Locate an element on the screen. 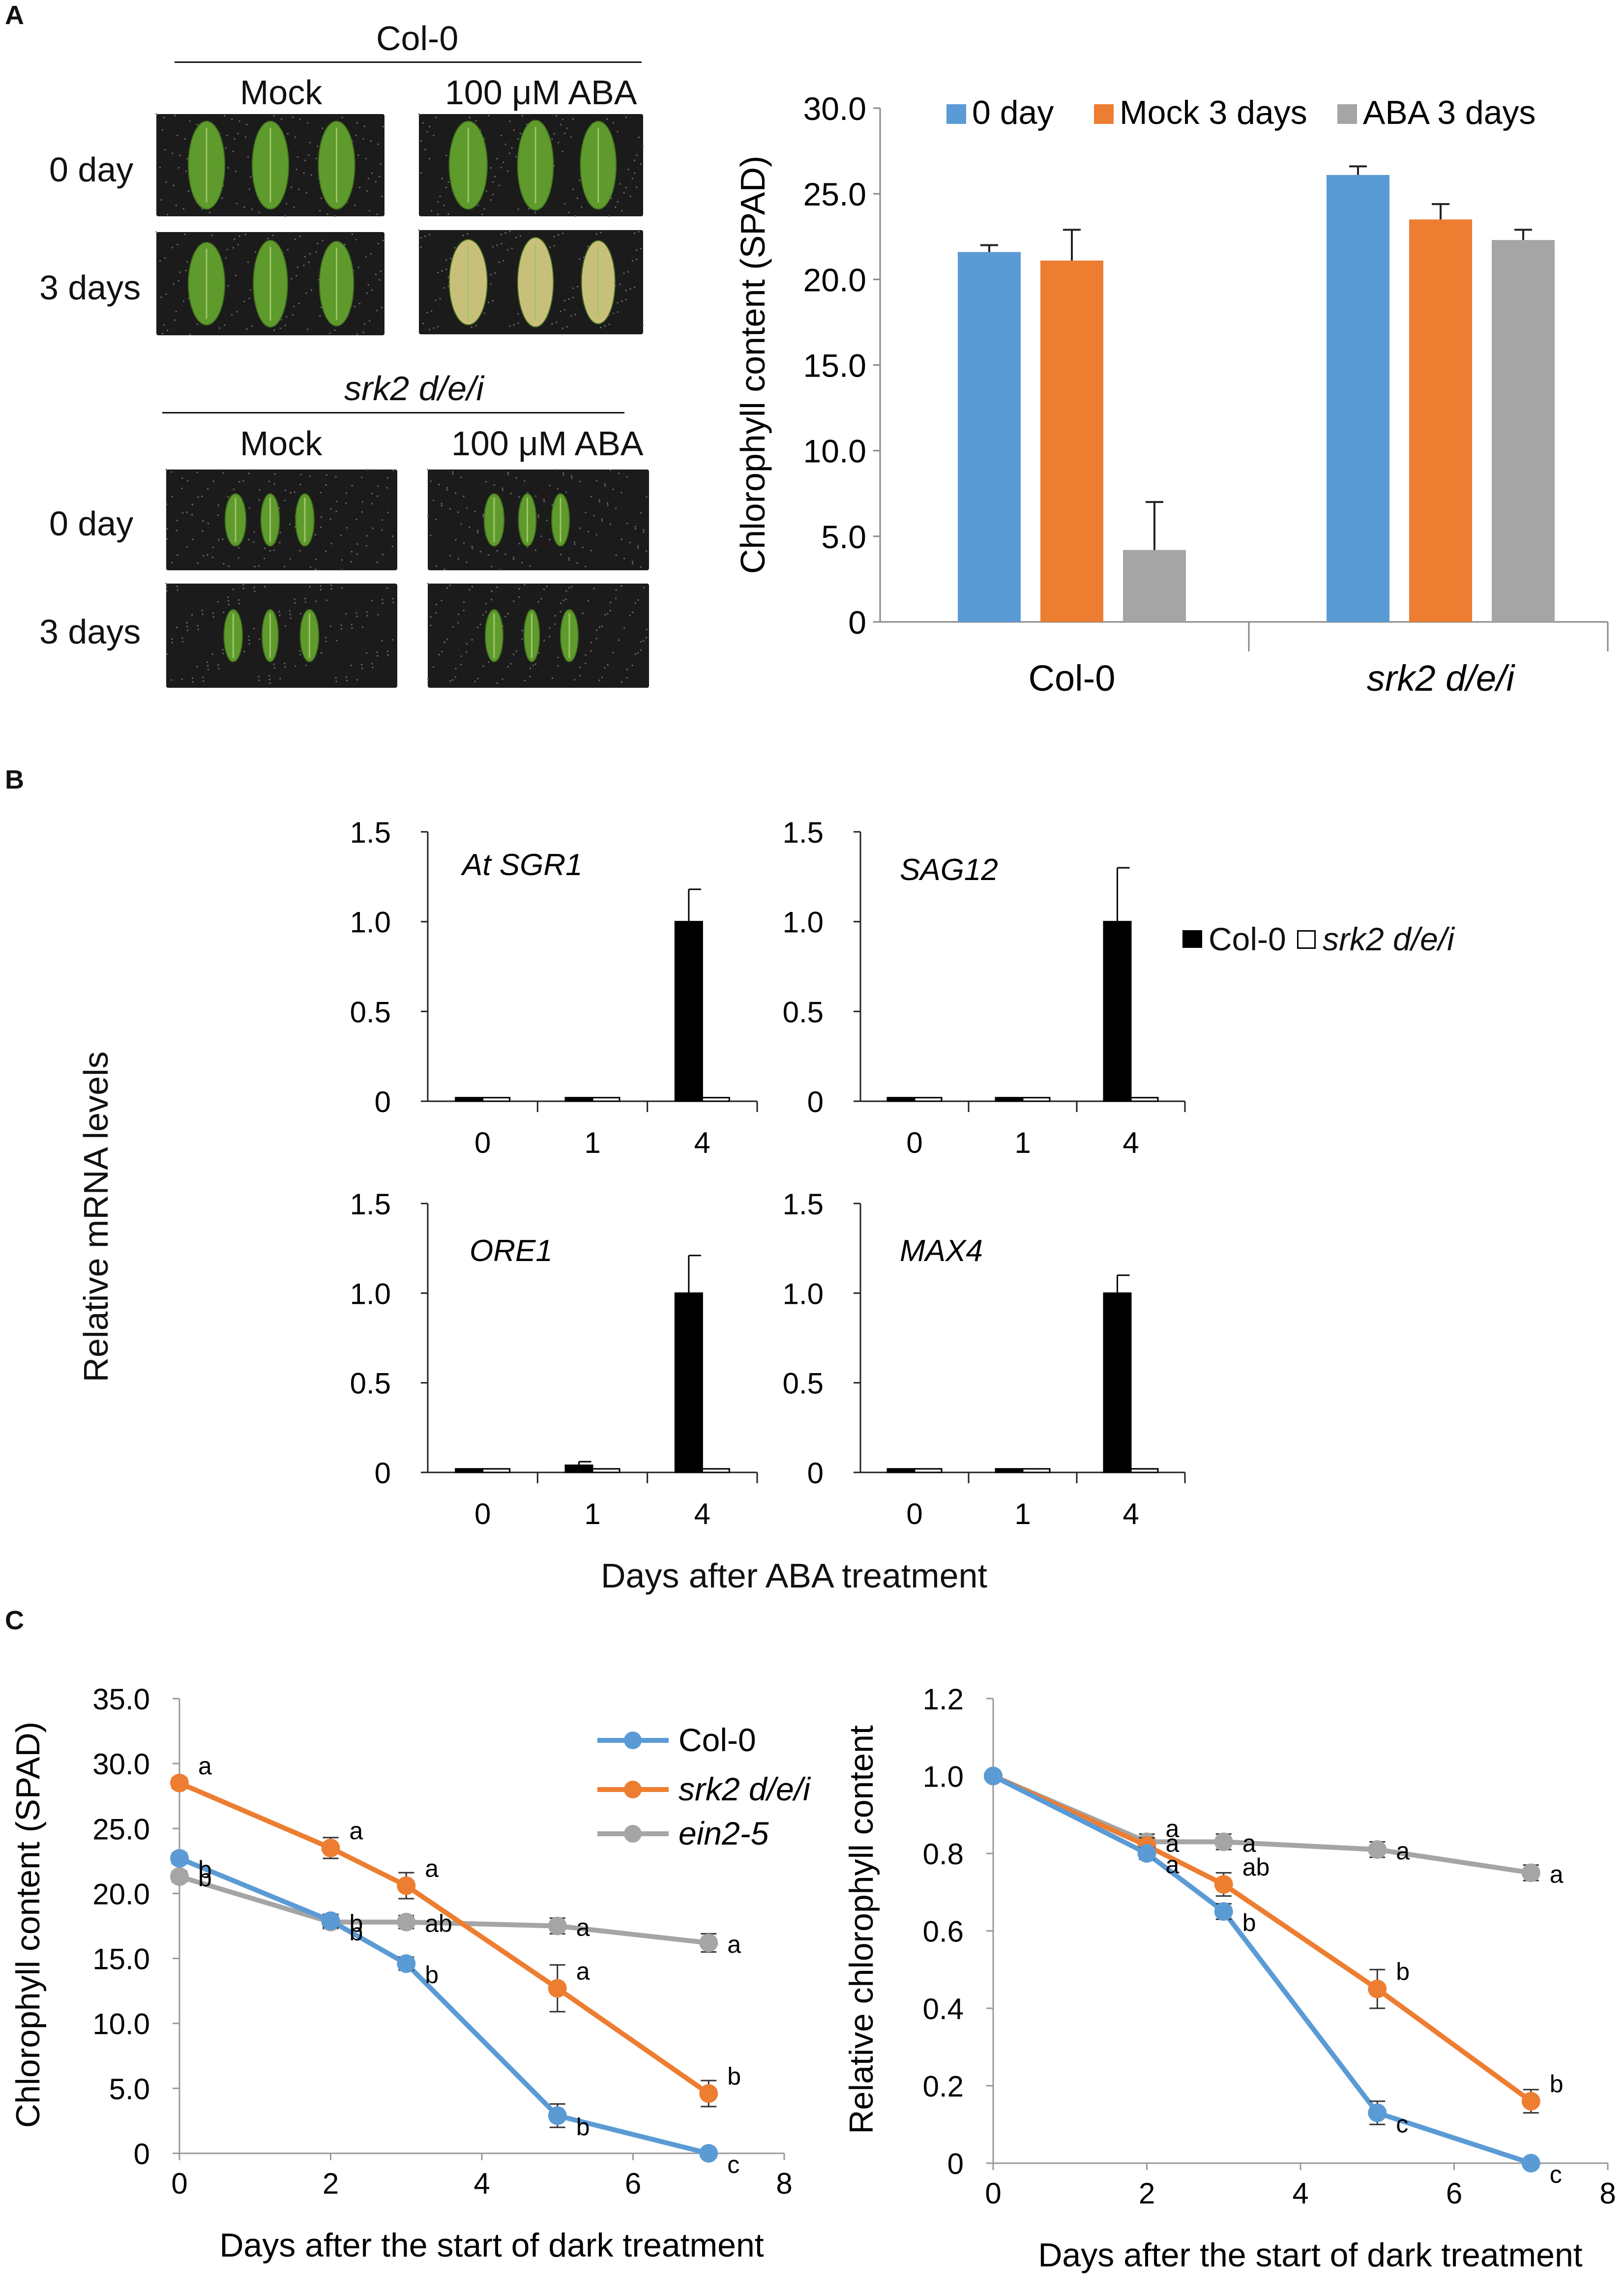  col0-header-rule is located at coordinates (408, 62).